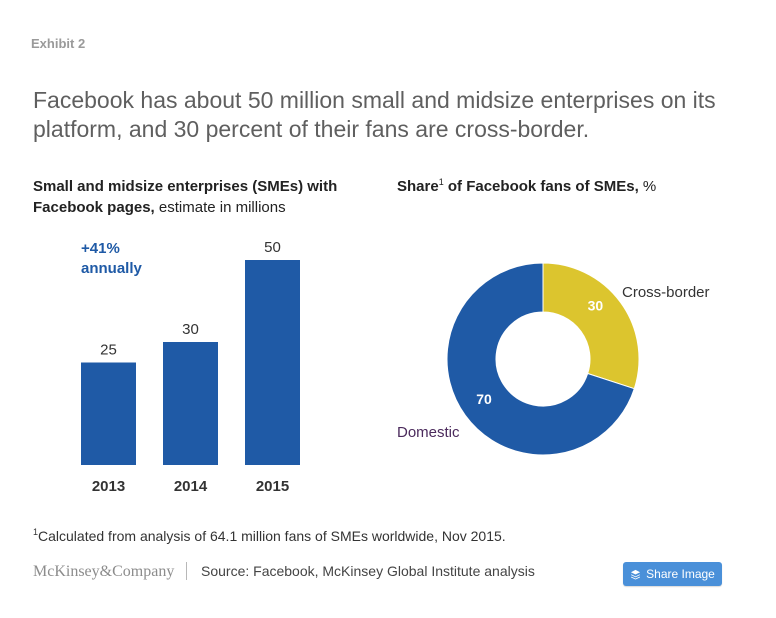 This screenshot has width=776, height=618. I want to click on donut-chart-title: Share1 of Facebook fans of SMEs, %, so click(577, 186).